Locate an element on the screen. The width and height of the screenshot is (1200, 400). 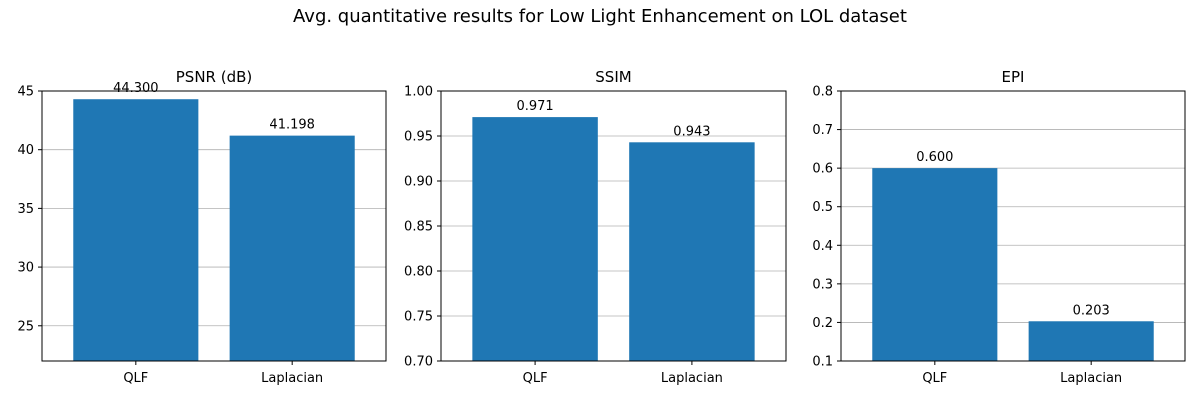
y-tick-label: 35 is located at coordinates (25, 209).